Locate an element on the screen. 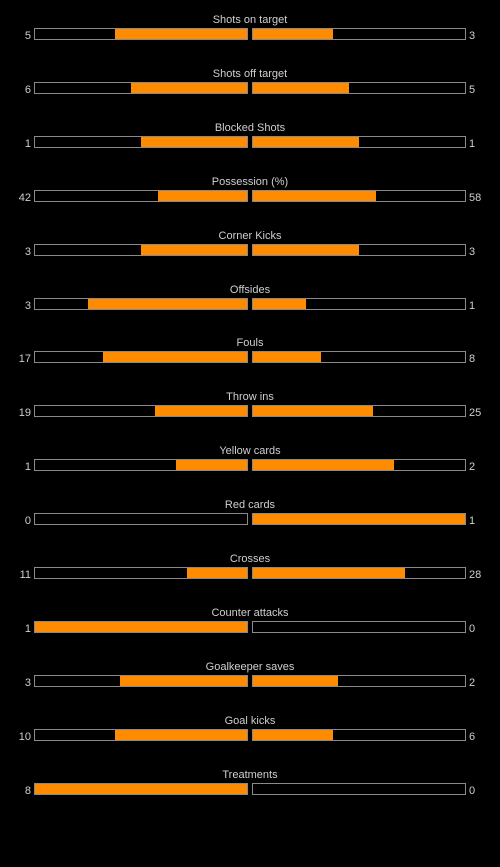 The width and height of the screenshot is (500, 867). stat-row: Goal kicks 10 6 is located at coordinates (250, 729).